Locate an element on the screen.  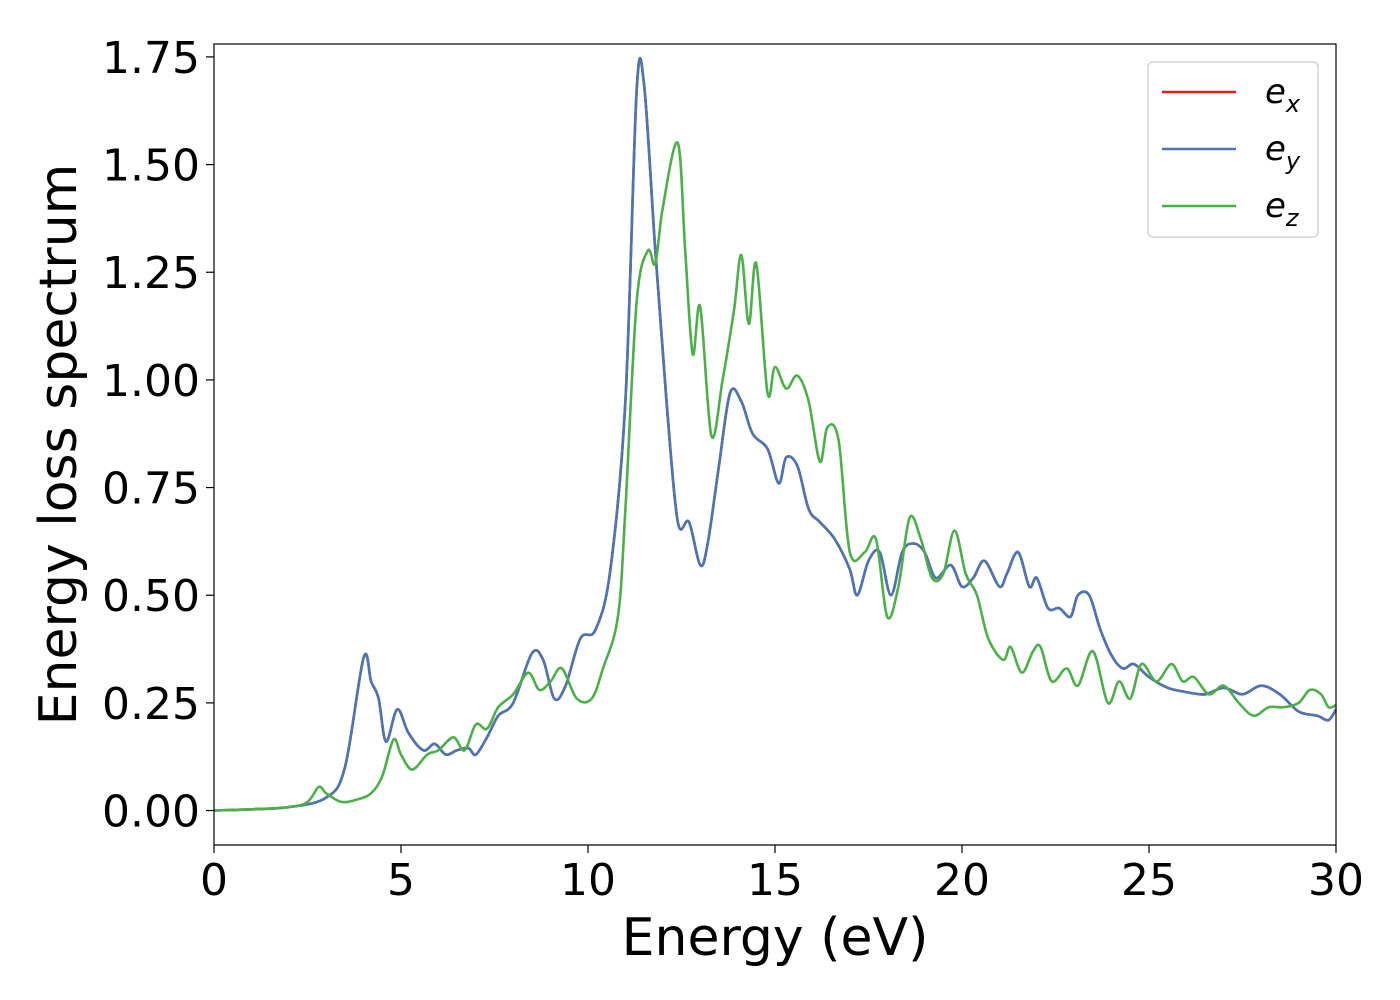
x-tick-label: 25 is located at coordinates (1149, 880).